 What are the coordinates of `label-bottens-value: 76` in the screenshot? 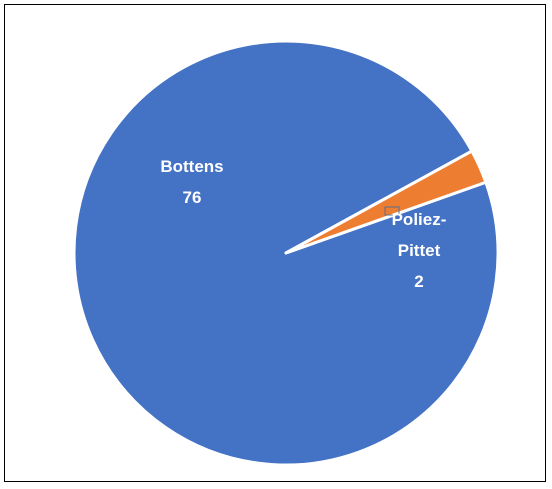 It's located at (192, 197).